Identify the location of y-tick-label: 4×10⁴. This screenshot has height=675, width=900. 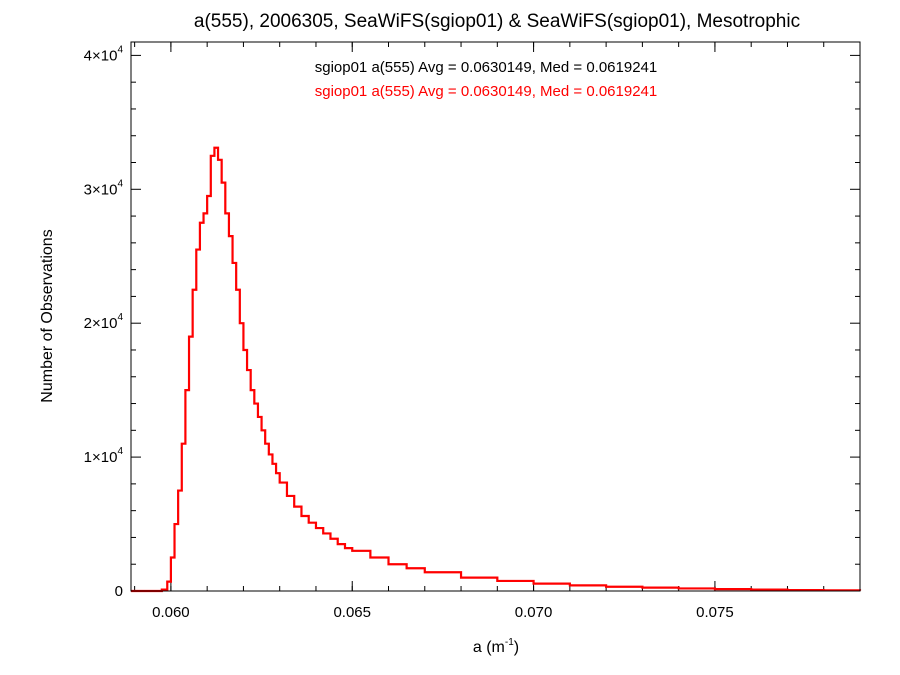
(104, 54).